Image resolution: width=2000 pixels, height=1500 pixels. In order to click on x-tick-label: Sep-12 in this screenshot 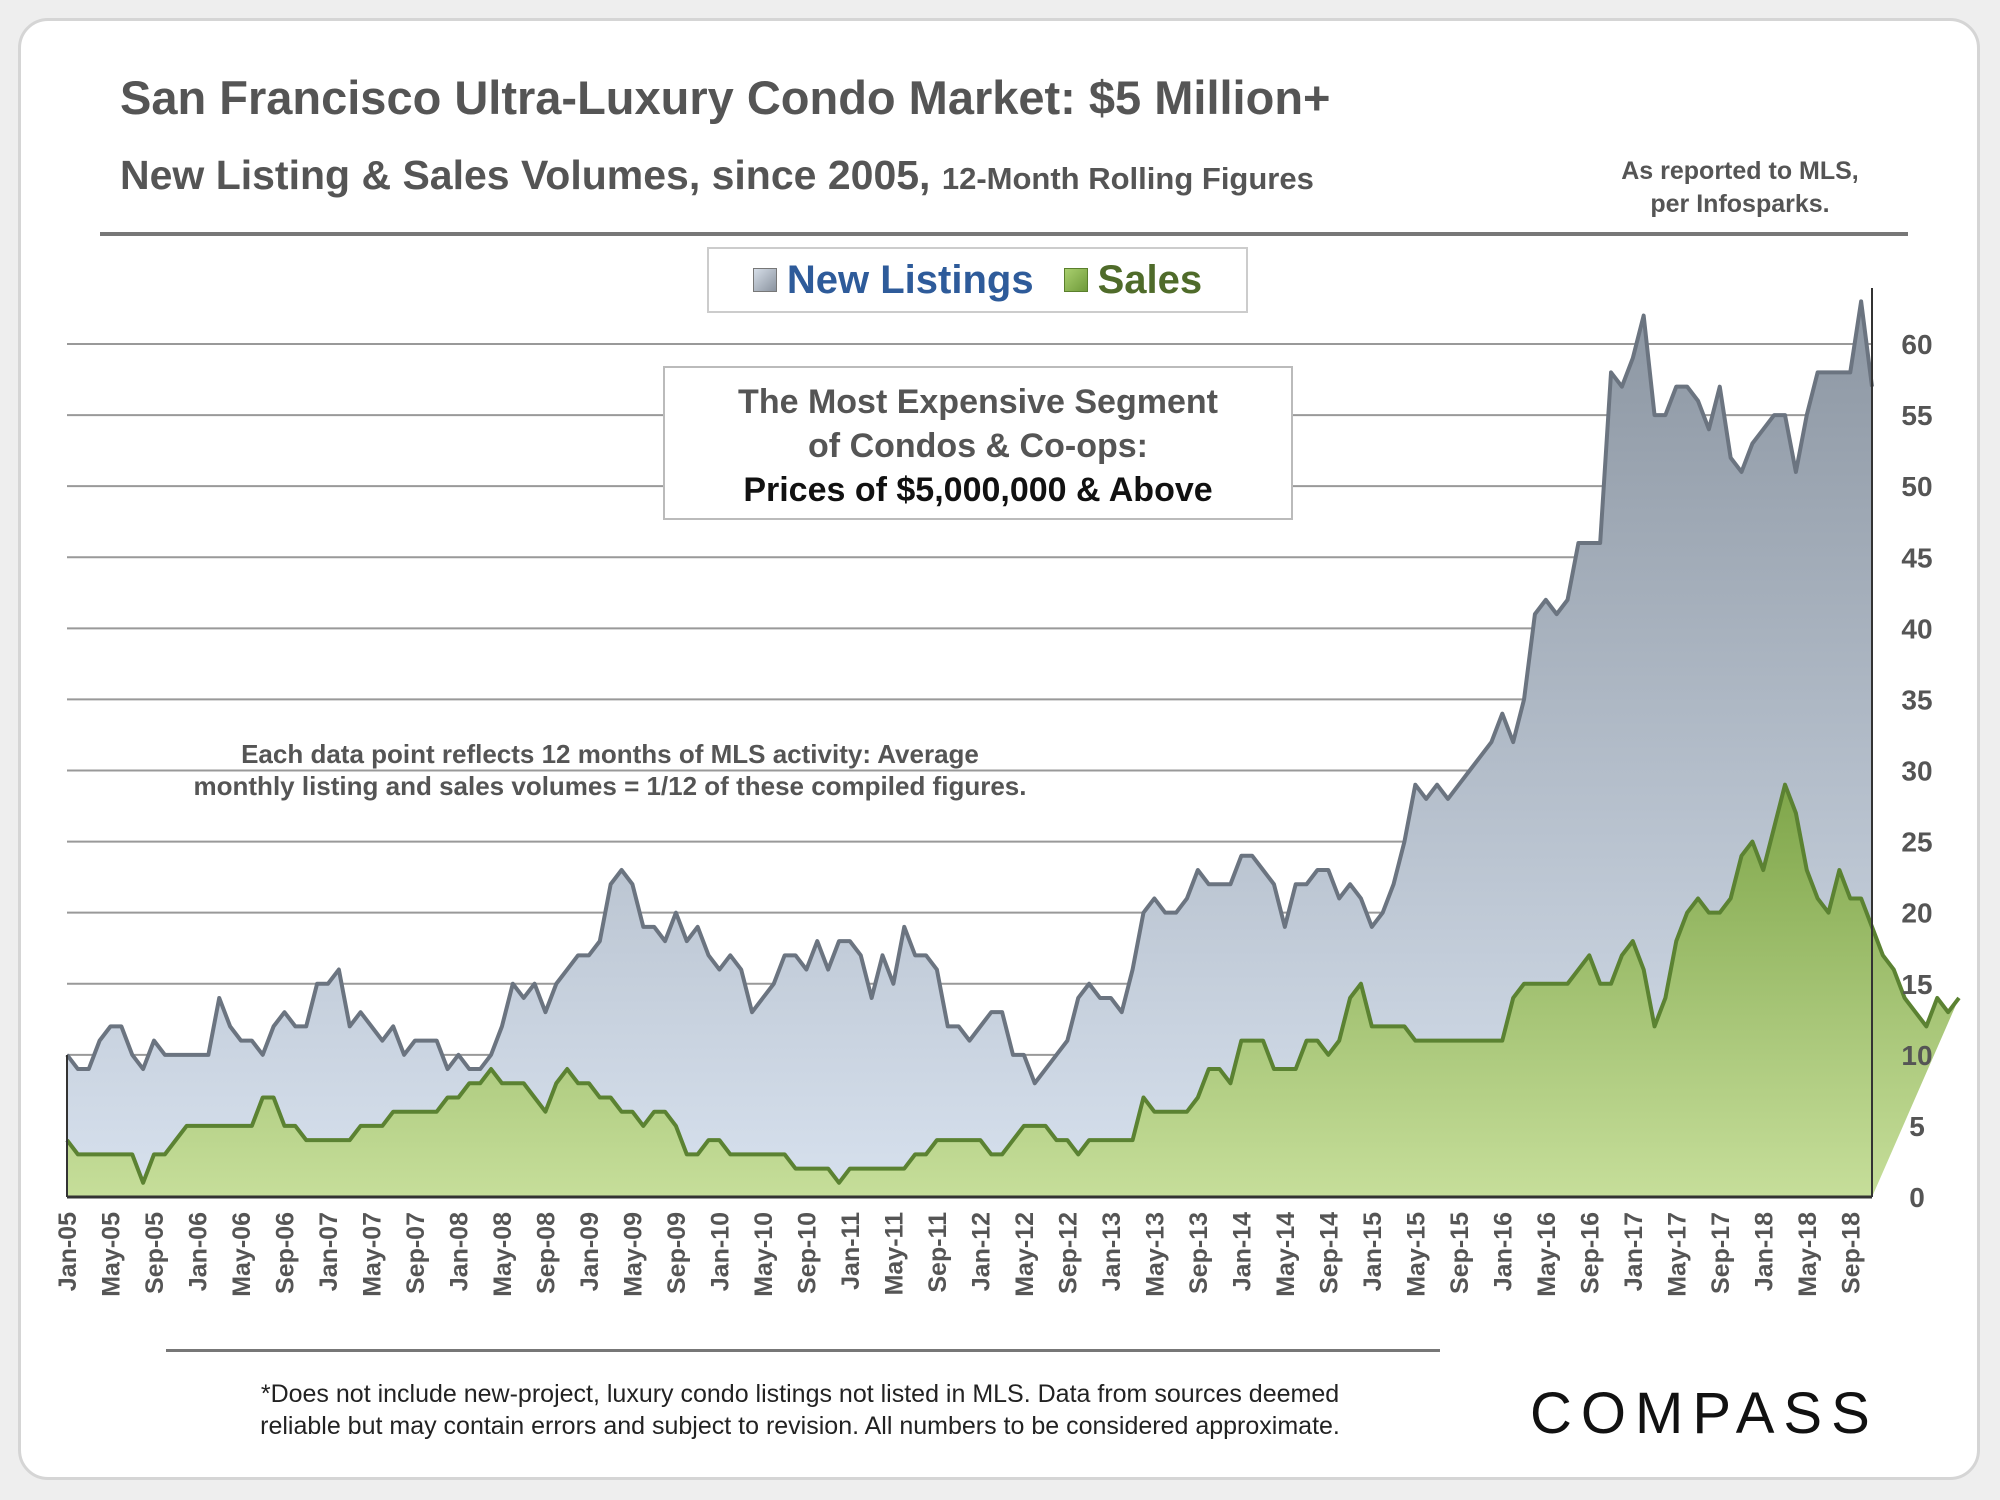, I will do `click(1068, 1253)`.